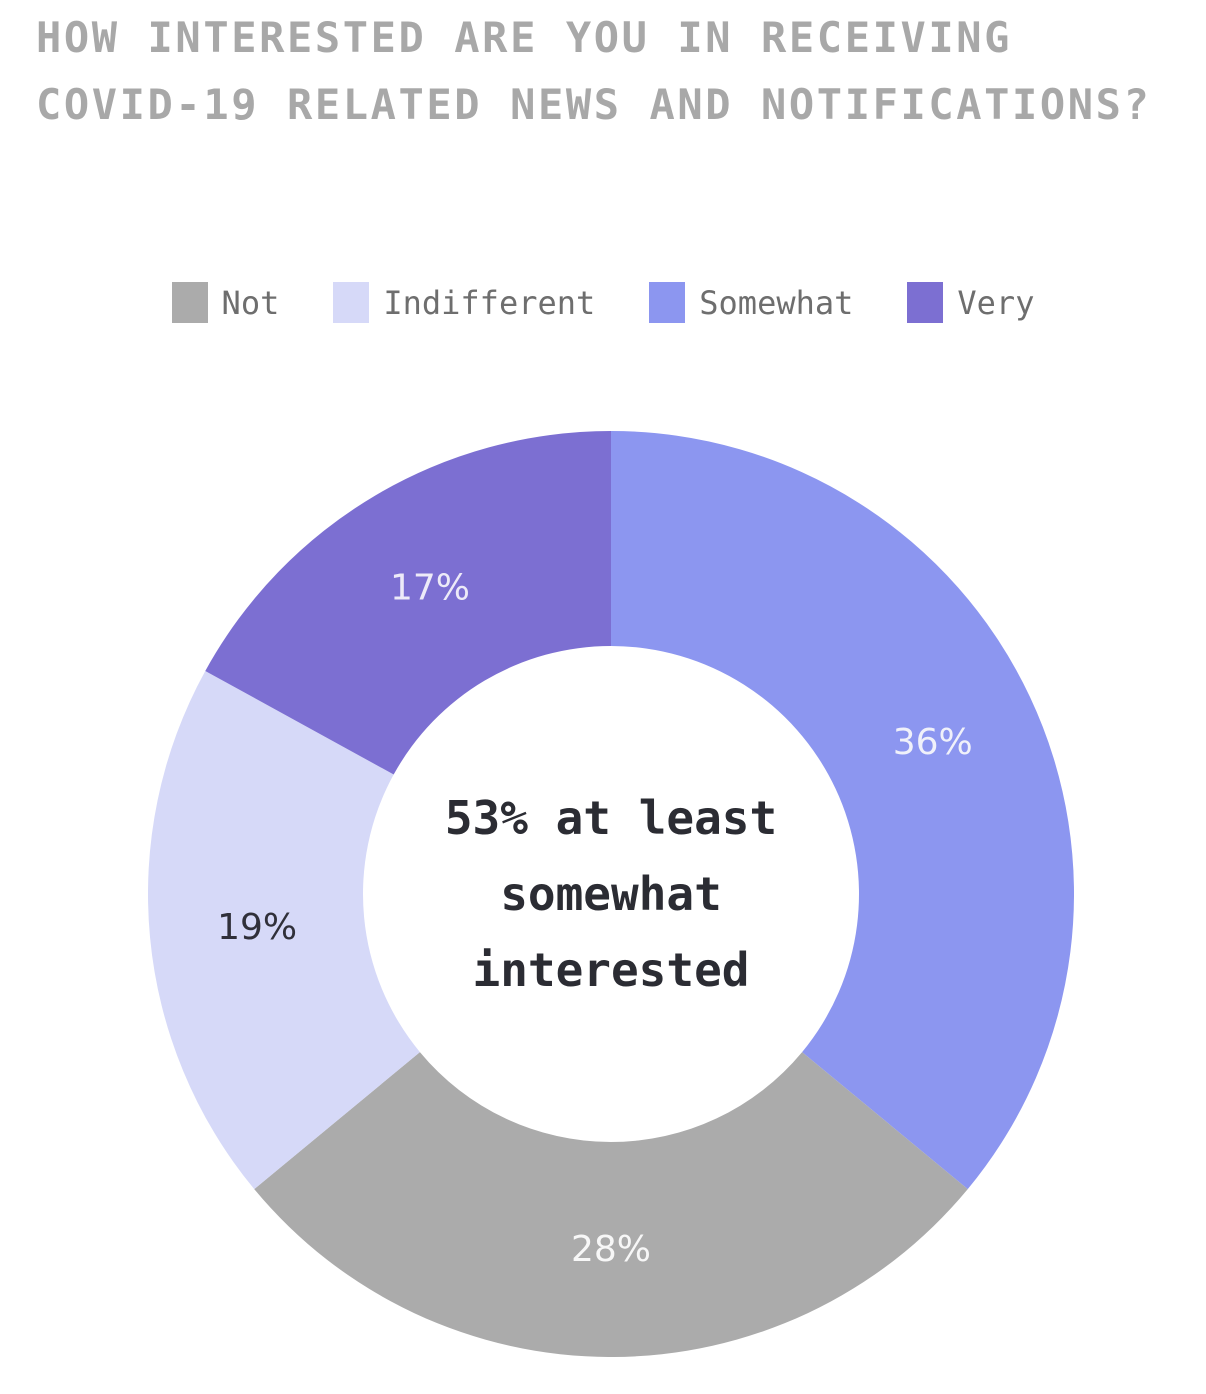 This screenshot has width=1206, height=1394. Describe the element at coordinates (524, 37) in the screenshot. I see `page-title-line-1: HOW INTERESTED ARE YOU IN RECEIVING` at that location.